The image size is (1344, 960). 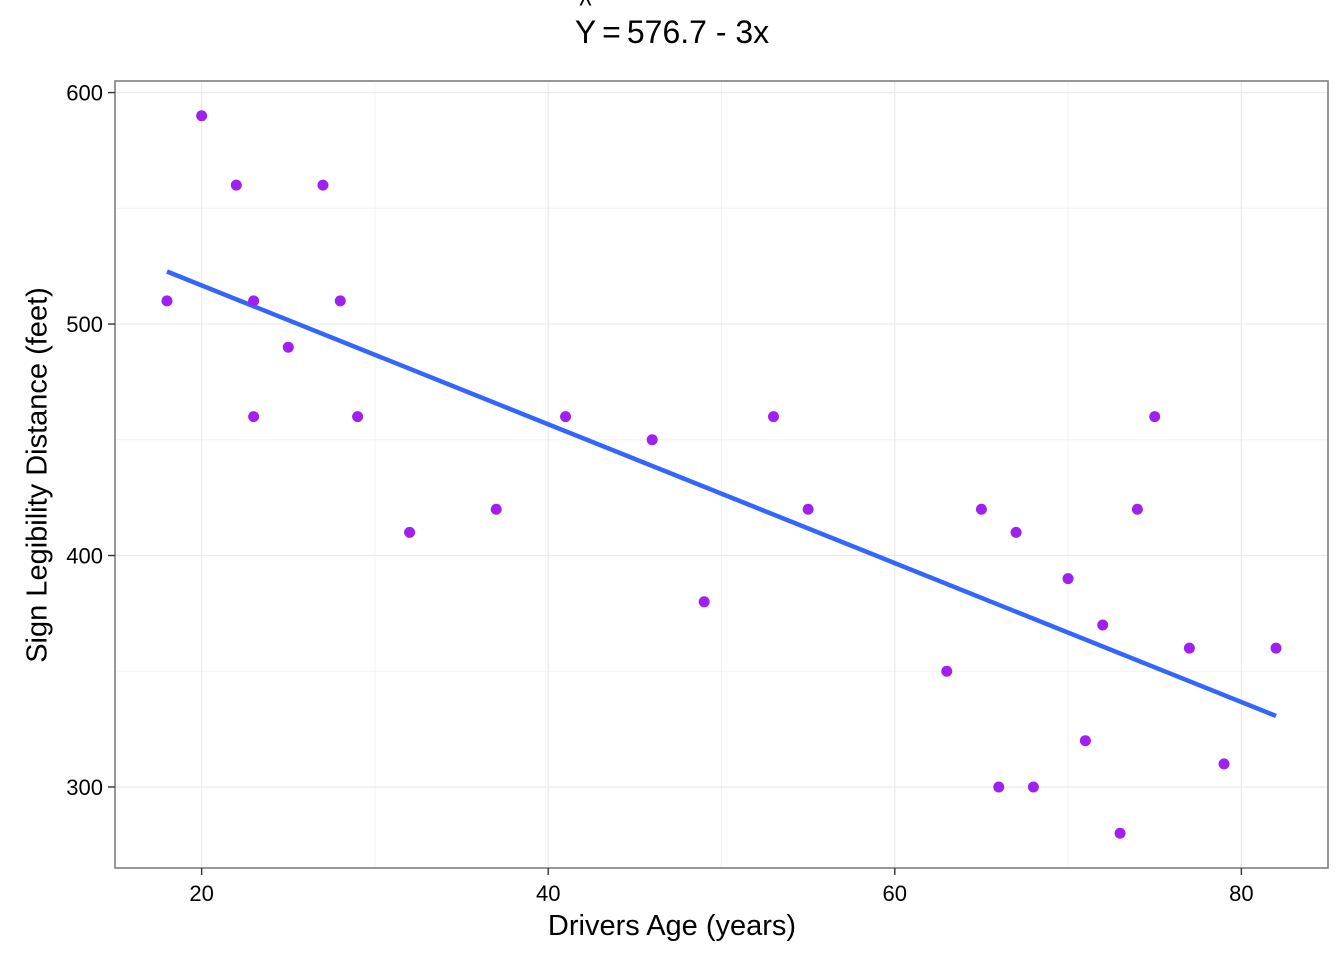 I want to click on equals-sign: =, so click(x=611, y=32).